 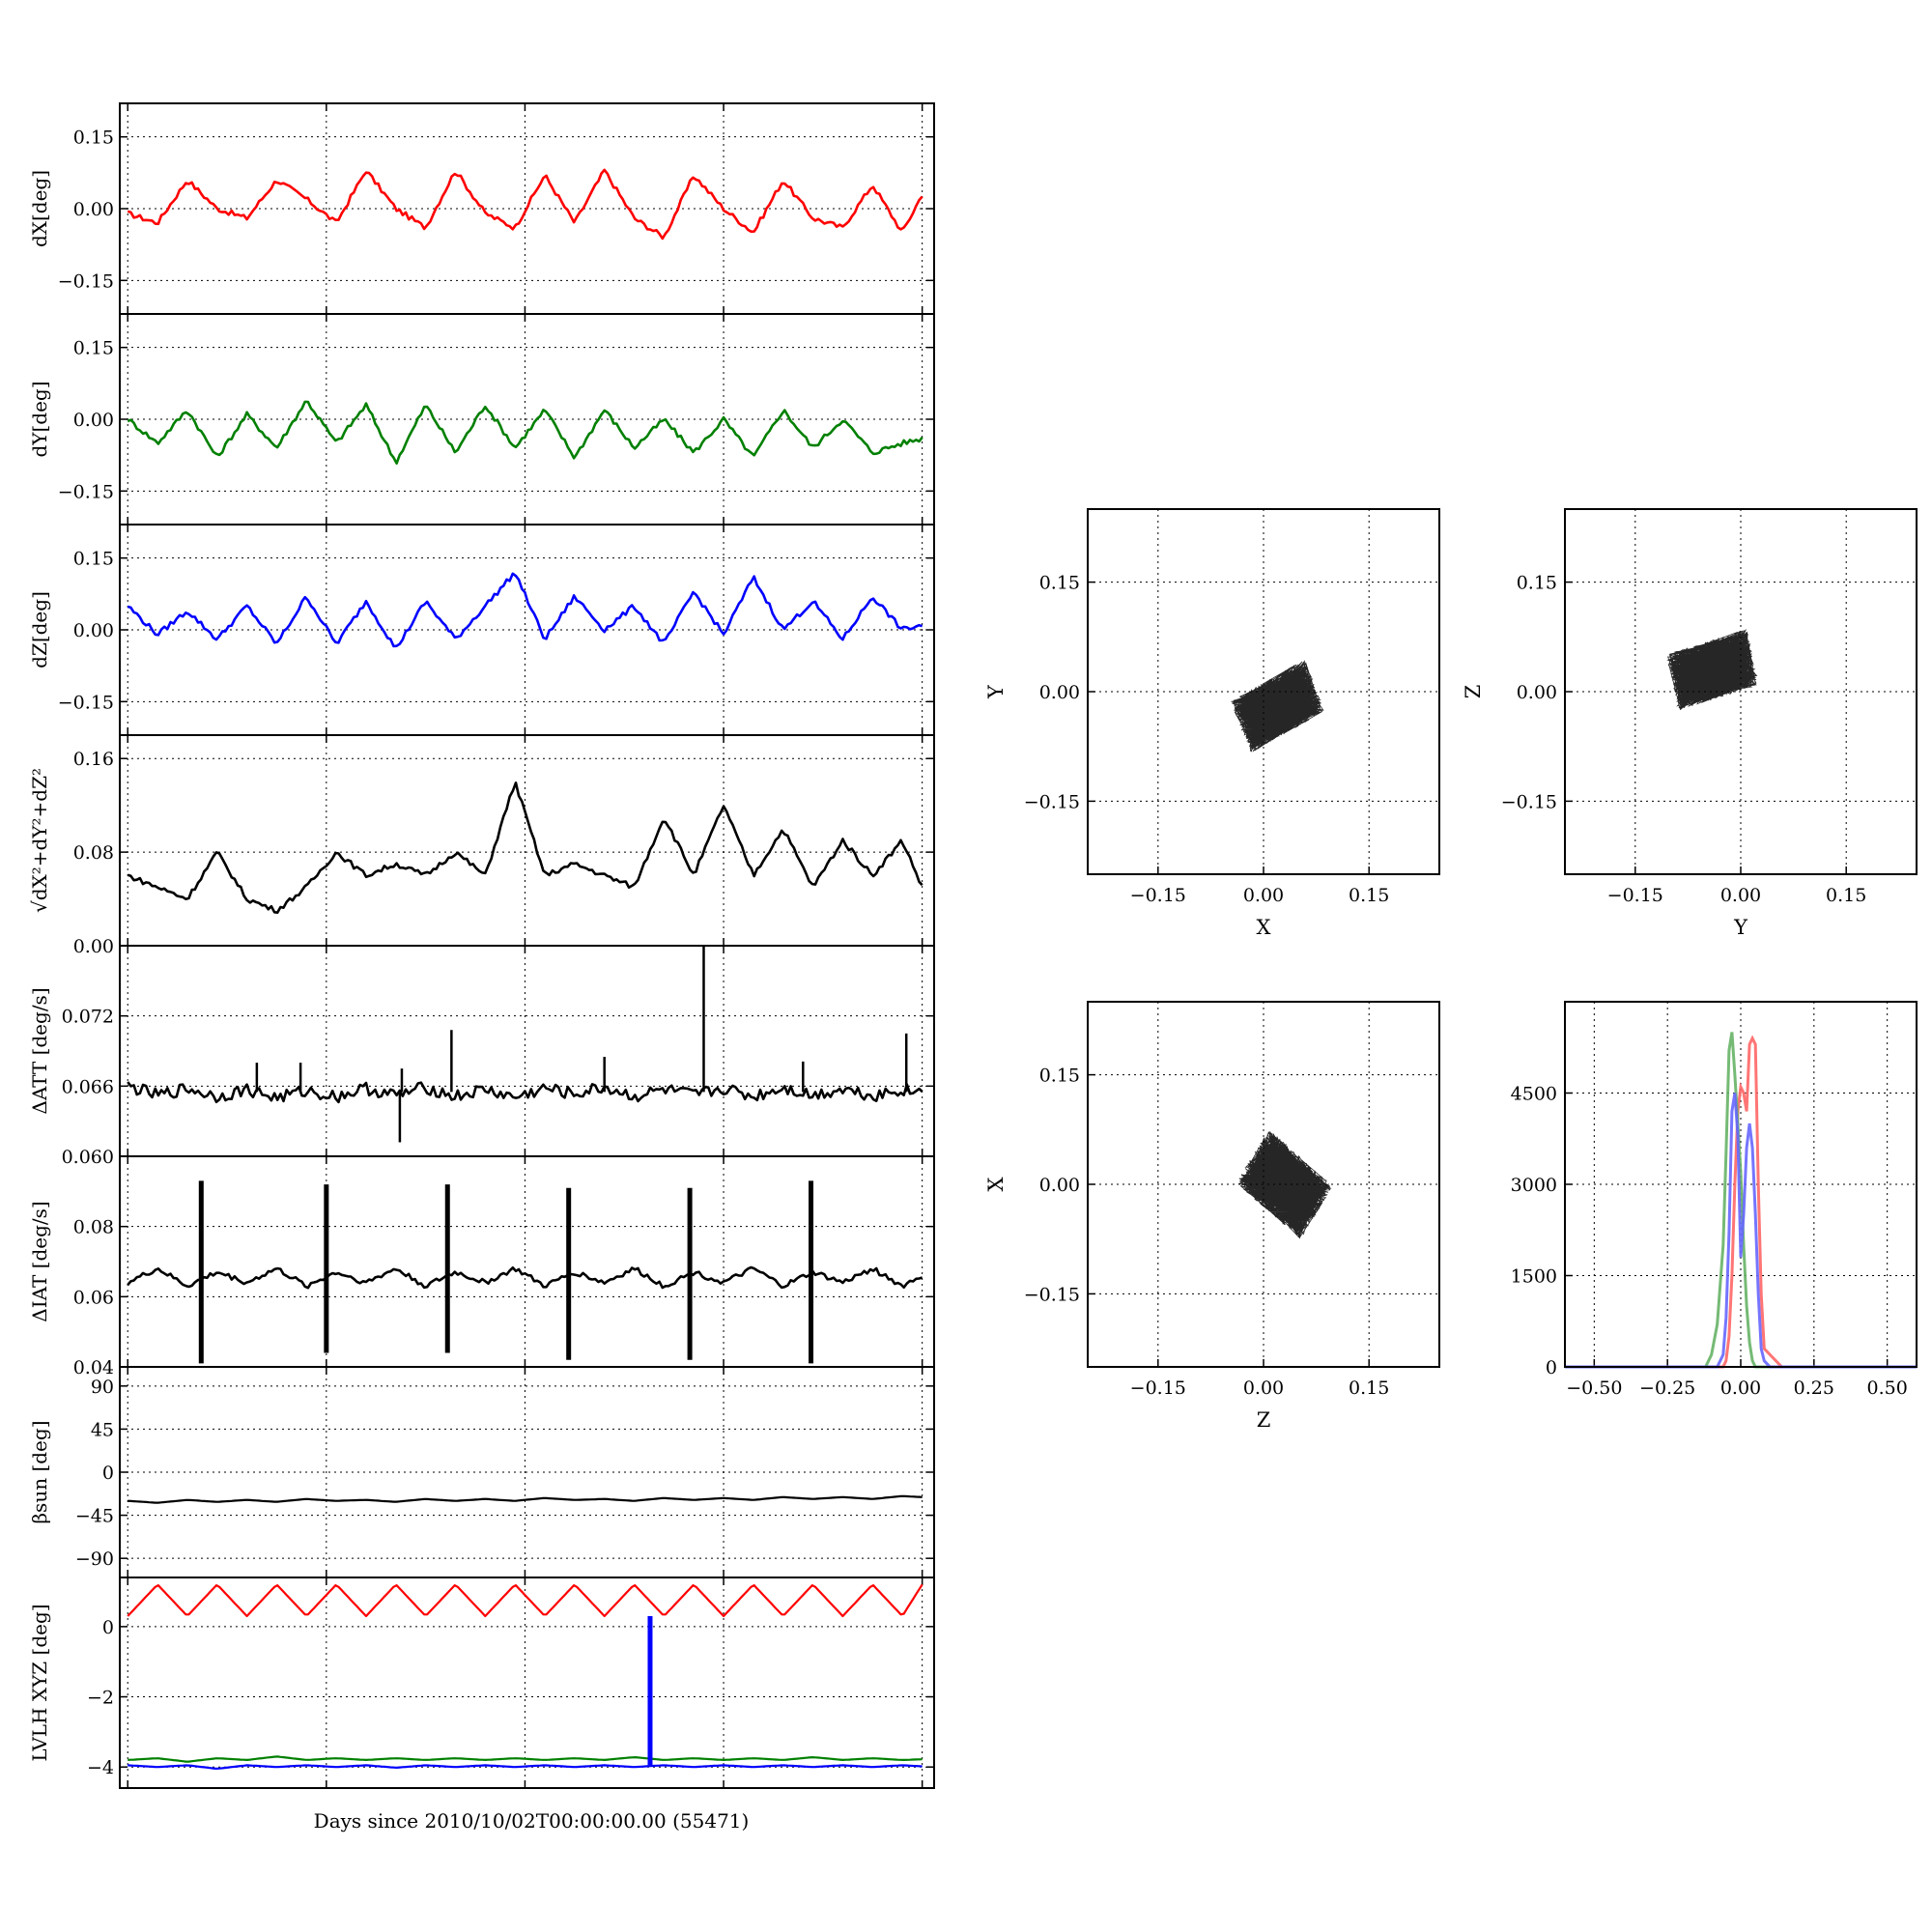 I want to click on panel-hist: −0.50 −0.25 0.00 0.25 0.50 0 1500 3000 4500, so click(x=1714, y=1200).